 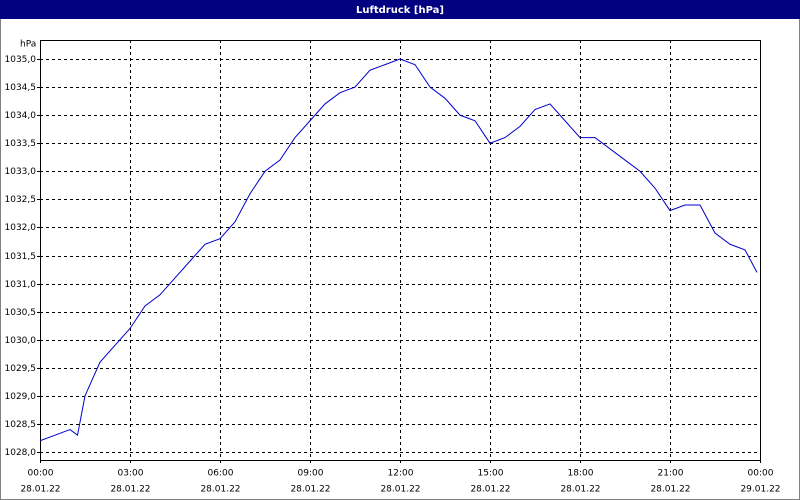 What do you see at coordinates (760, 490) in the screenshot?
I see `x-tick-date: 29.01.22` at bounding box center [760, 490].